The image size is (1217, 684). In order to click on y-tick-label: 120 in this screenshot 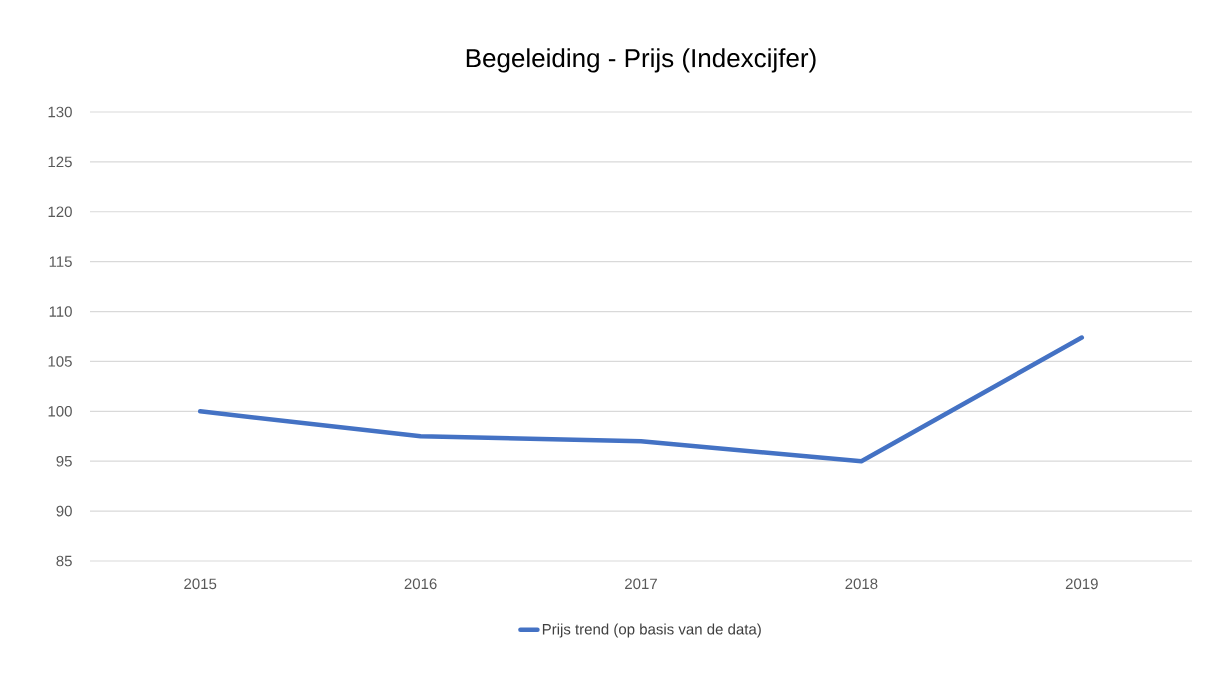, I will do `click(60, 212)`.